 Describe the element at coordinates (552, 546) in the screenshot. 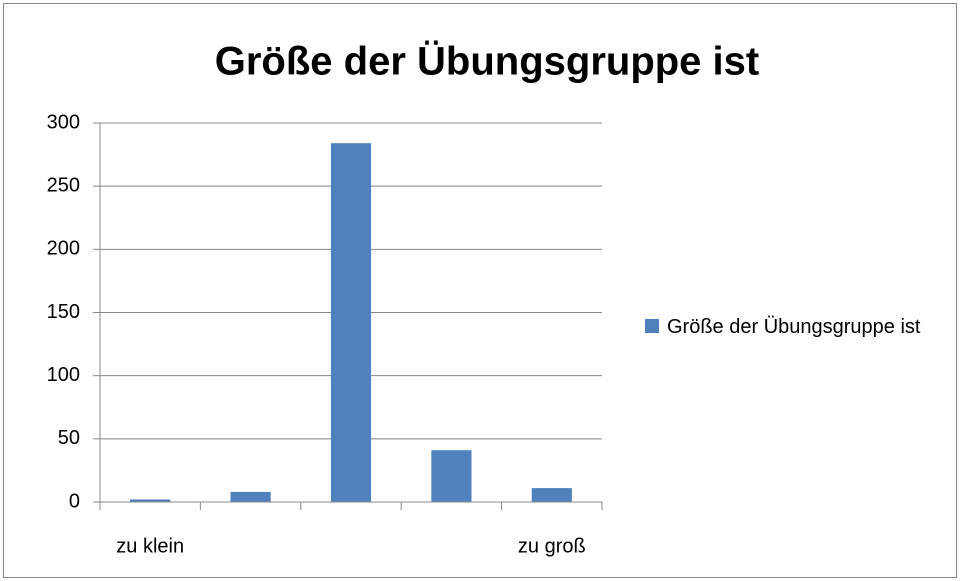

I see `x-tick-label: zu groß` at that location.